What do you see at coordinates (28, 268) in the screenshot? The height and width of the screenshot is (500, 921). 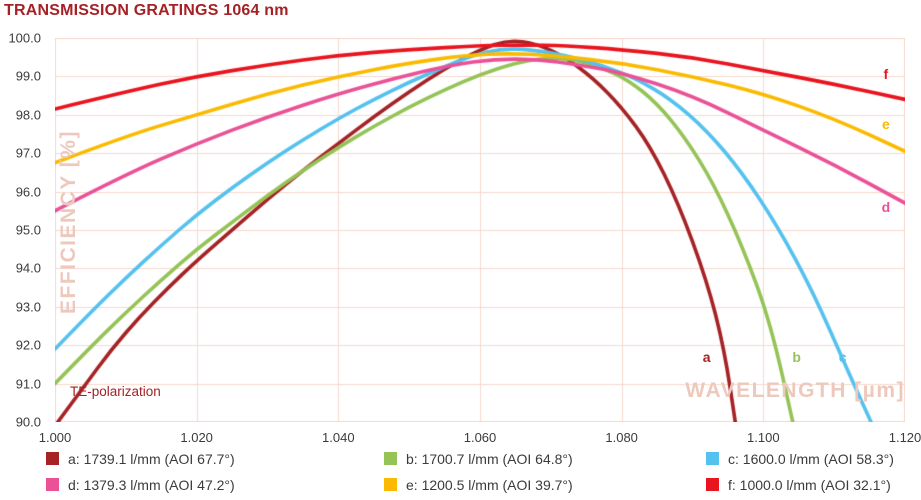 I see `y-tick-label: 94.0` at bounding box center [28, 268].